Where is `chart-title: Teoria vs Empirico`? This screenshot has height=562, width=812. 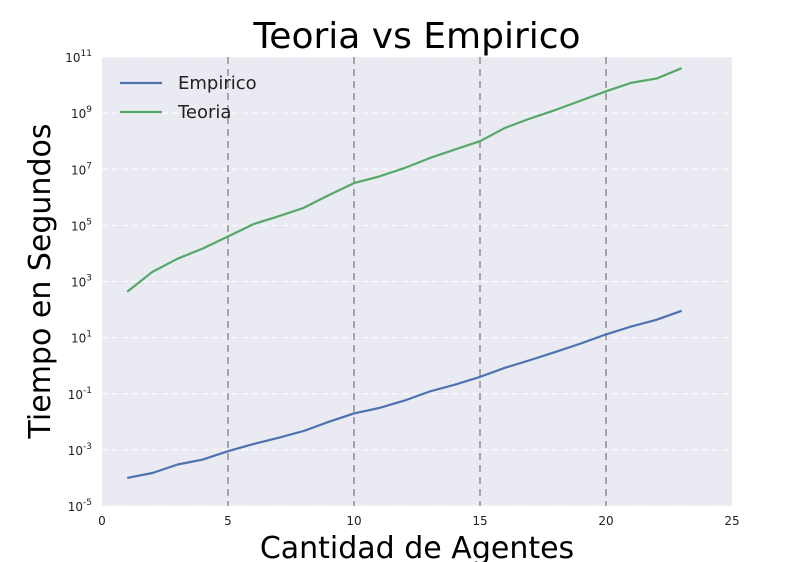
chart-title: Teoria vs Empirico is located at coordinates (416, 36).